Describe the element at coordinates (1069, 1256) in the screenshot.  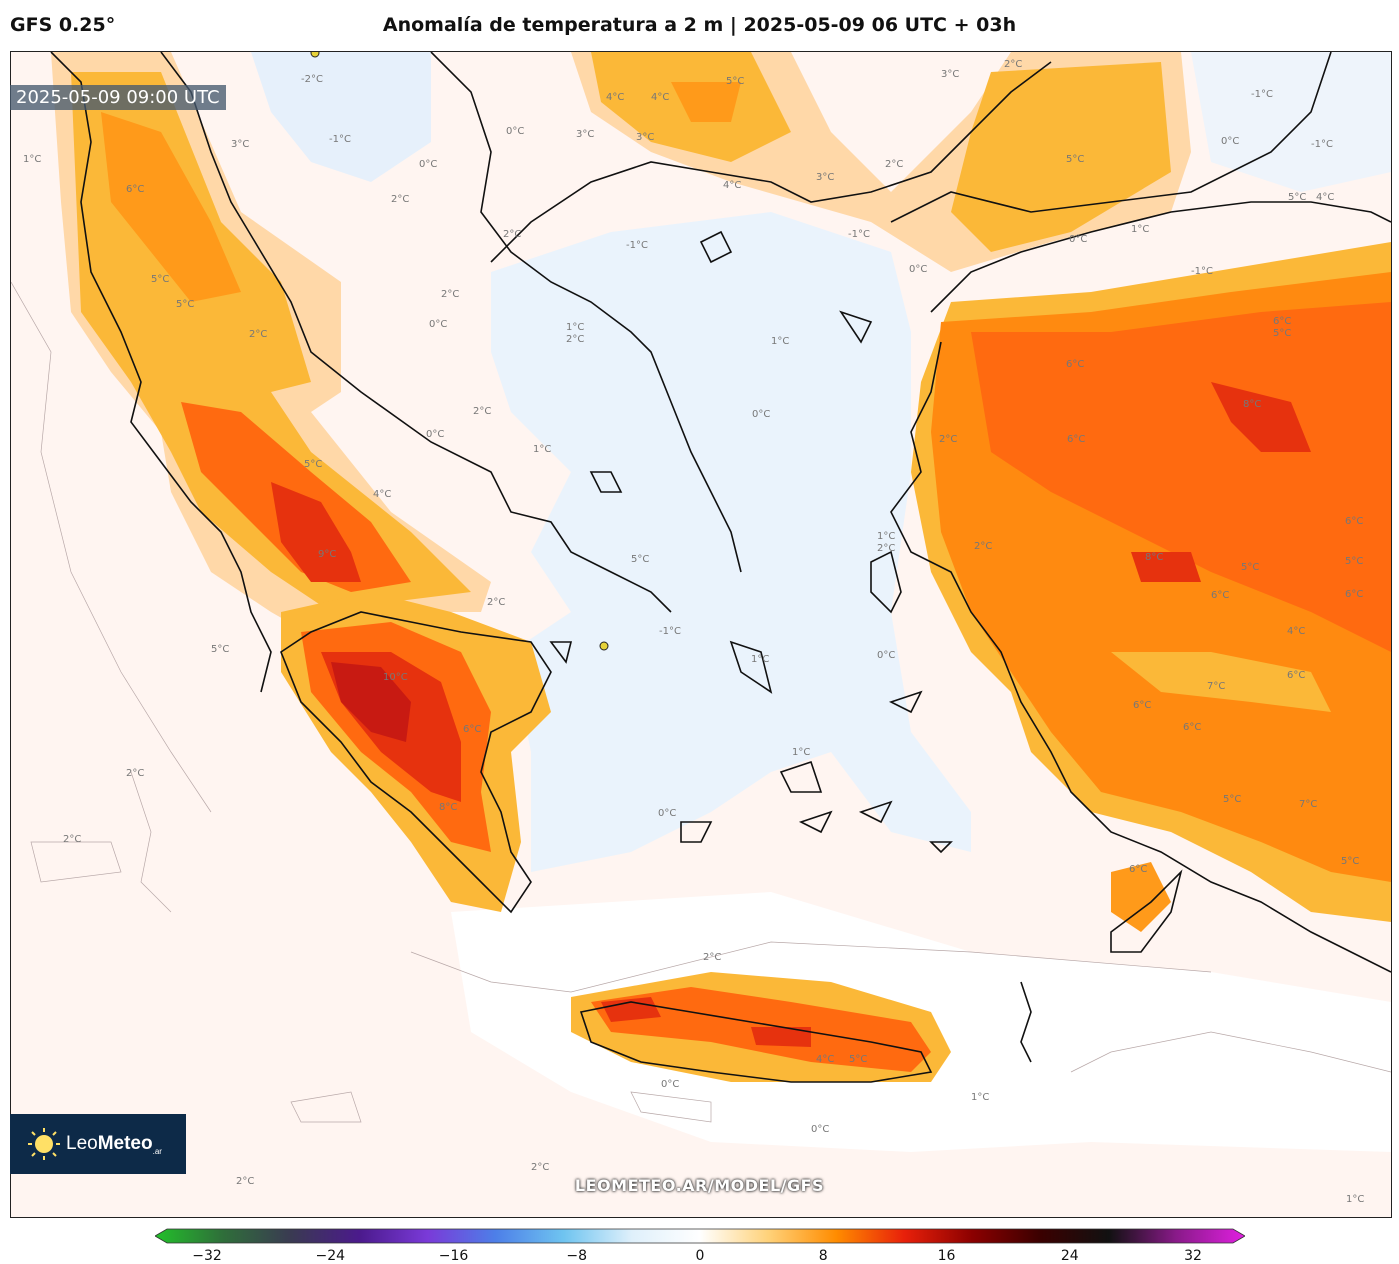
I see `colorbar-tick-label: 24` at that location.